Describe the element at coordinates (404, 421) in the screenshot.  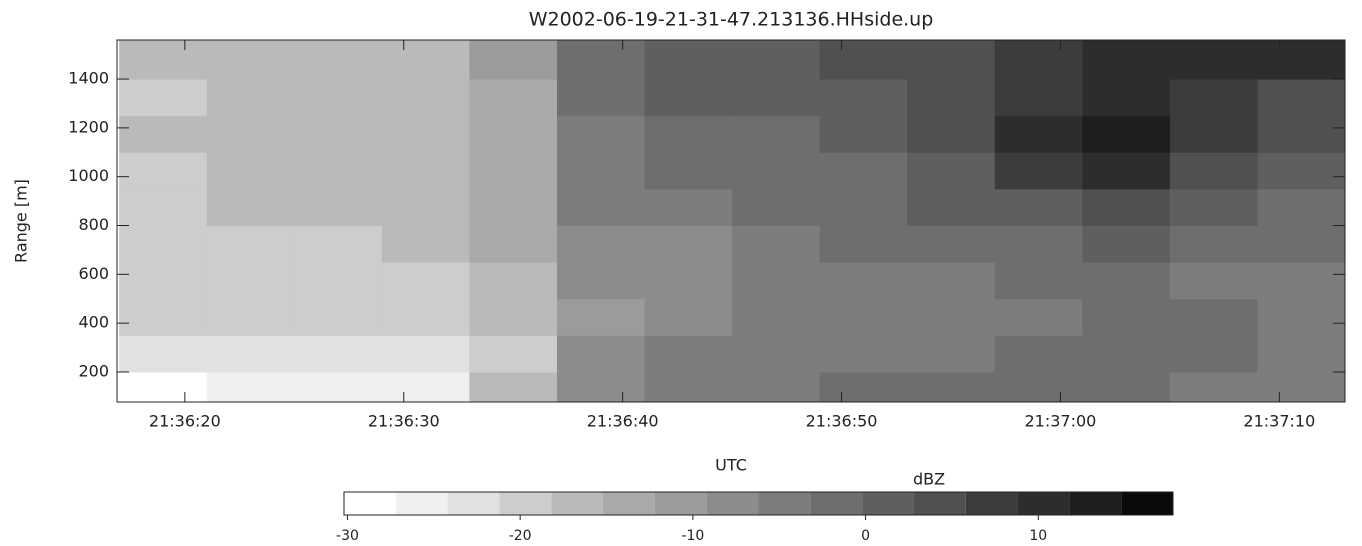
I see `x-tick-label: 21:36:30` at that location.